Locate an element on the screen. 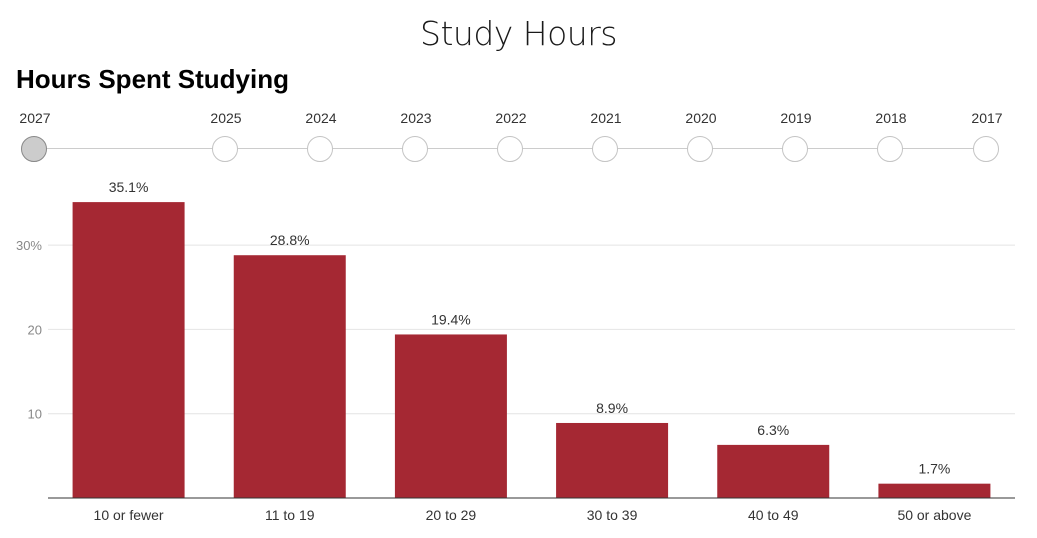  year-stop-2023: 2023 is located at coordinates (416, 137).